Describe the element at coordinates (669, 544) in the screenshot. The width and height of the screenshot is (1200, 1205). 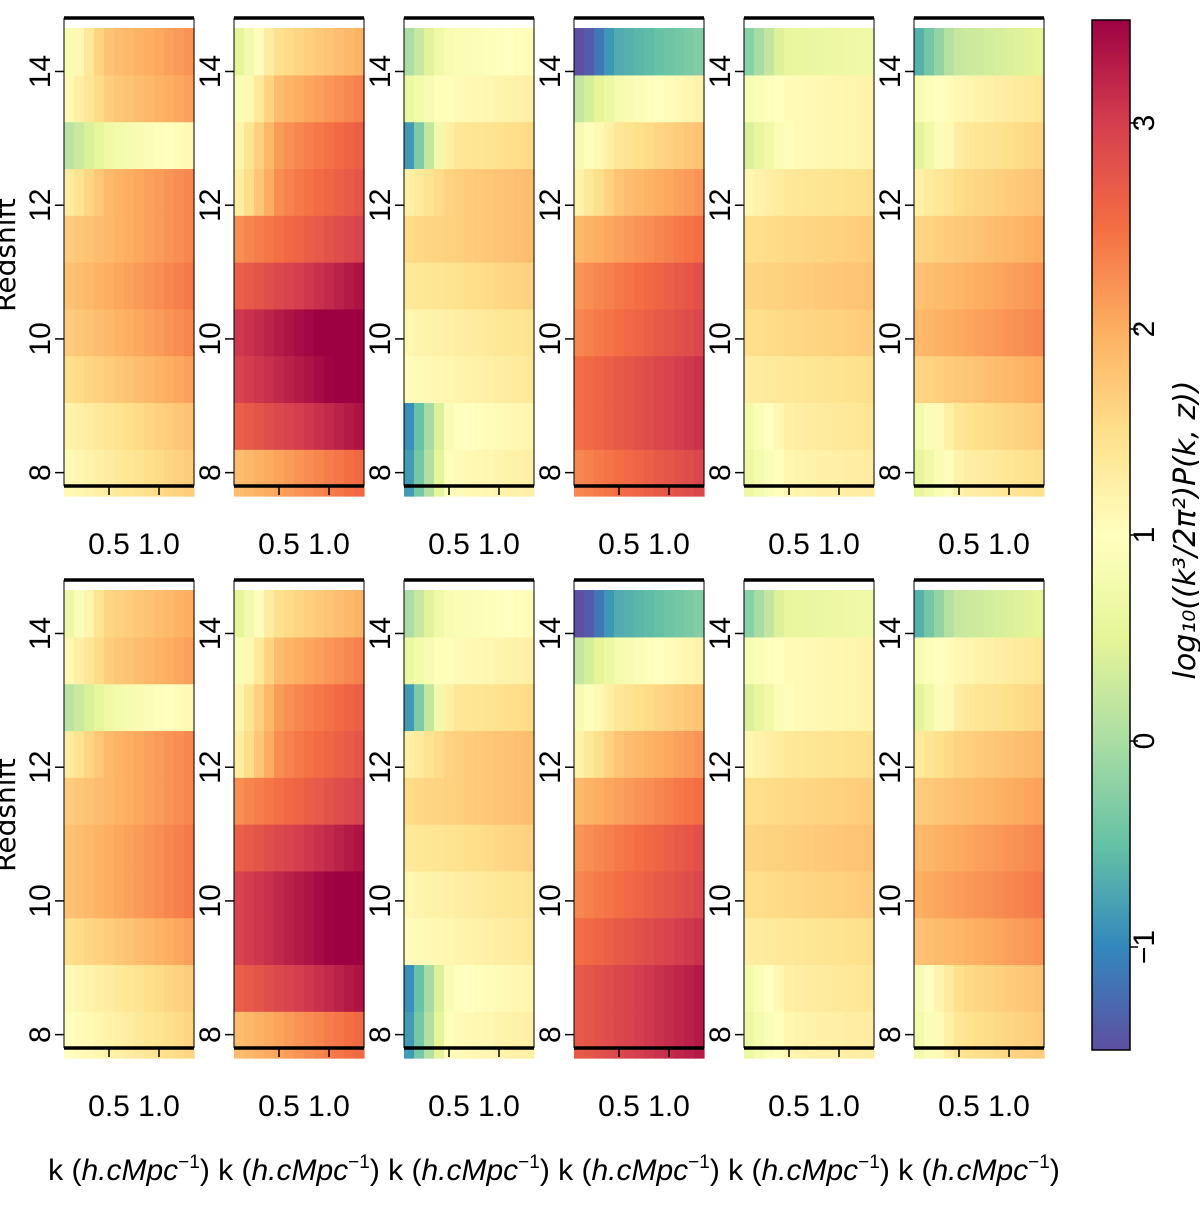
I see `x-tick-label: 1.0` at that location.